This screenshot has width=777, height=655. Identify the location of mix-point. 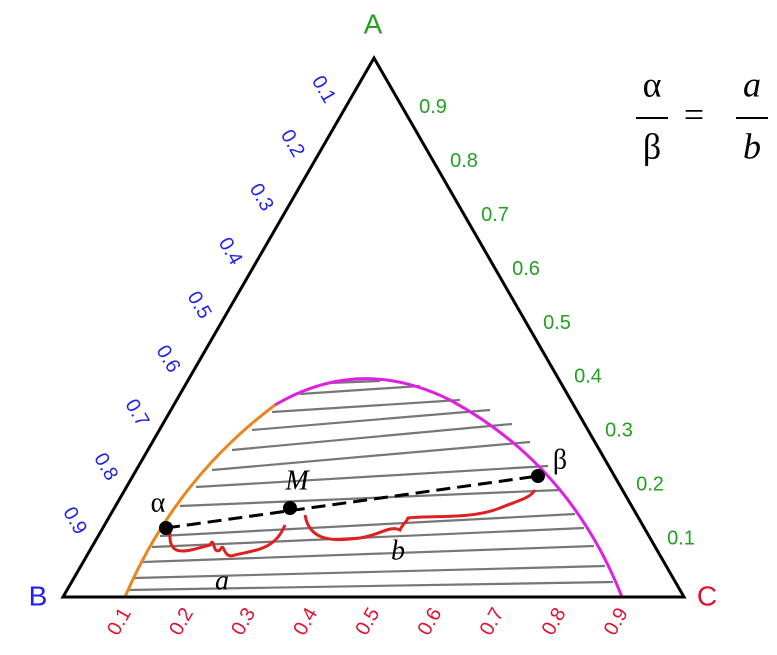
(290, 508).